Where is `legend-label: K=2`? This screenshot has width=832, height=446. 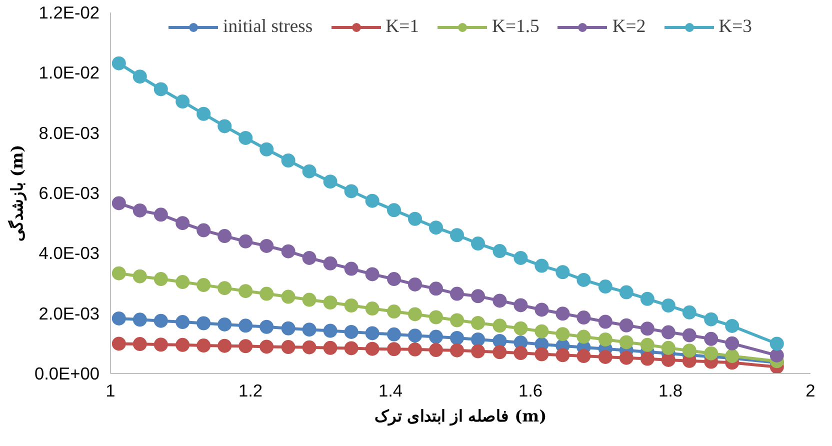 legend-label: K=2 is located at coordinates (629, 27).